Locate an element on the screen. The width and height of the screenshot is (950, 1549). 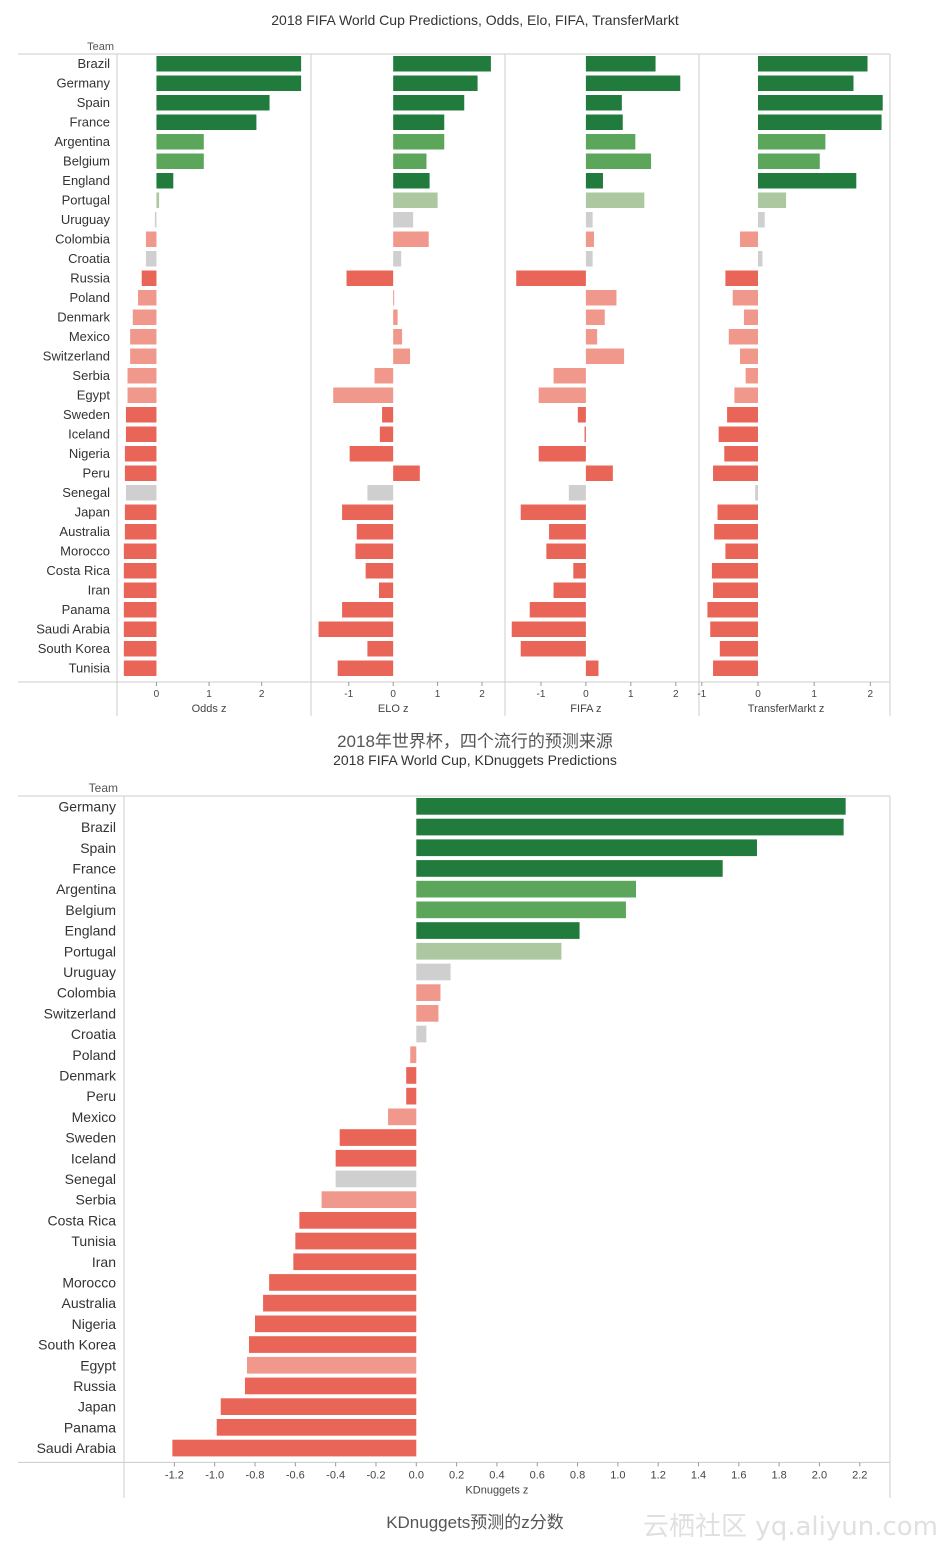
team-label: Costa Rica is located at coordinates (82, 1220).